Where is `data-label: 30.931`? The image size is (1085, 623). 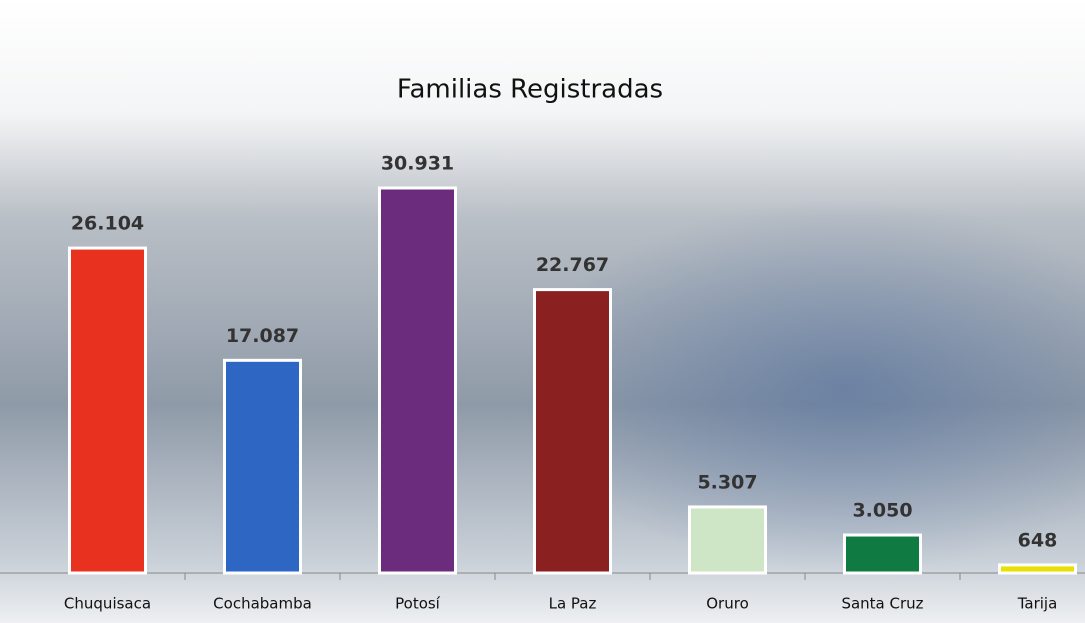
data-label: 30.931 is located at coordinates (417, 164).